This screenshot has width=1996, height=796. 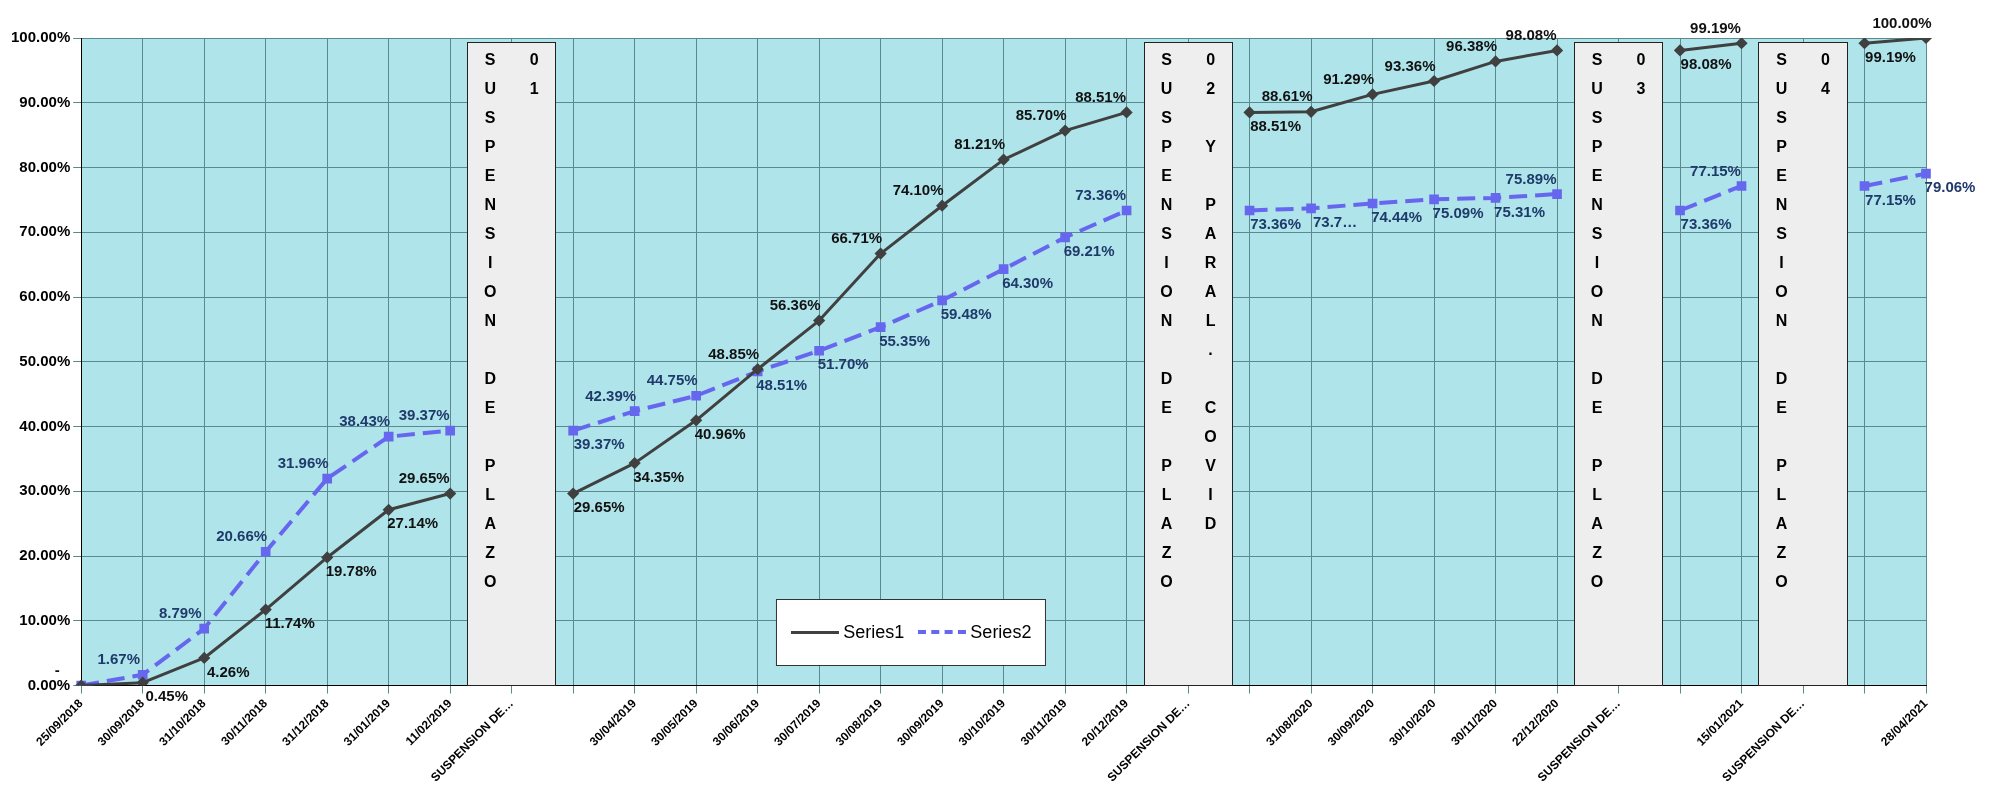 I want to click on data-label: 59.48%, so click(x=966, y=314).